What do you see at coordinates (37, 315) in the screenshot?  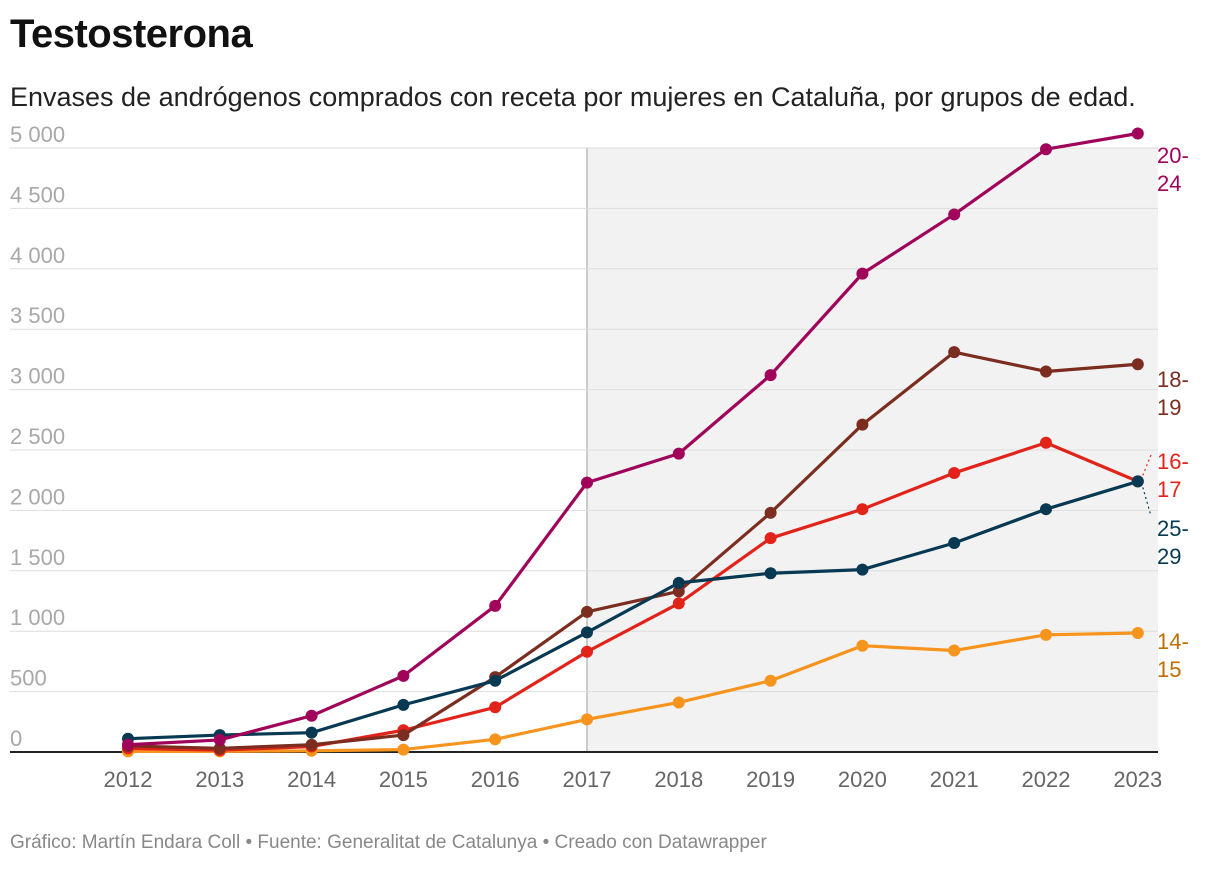 I see `y-tick-label: 3 500` at bounding box center [37, 315].